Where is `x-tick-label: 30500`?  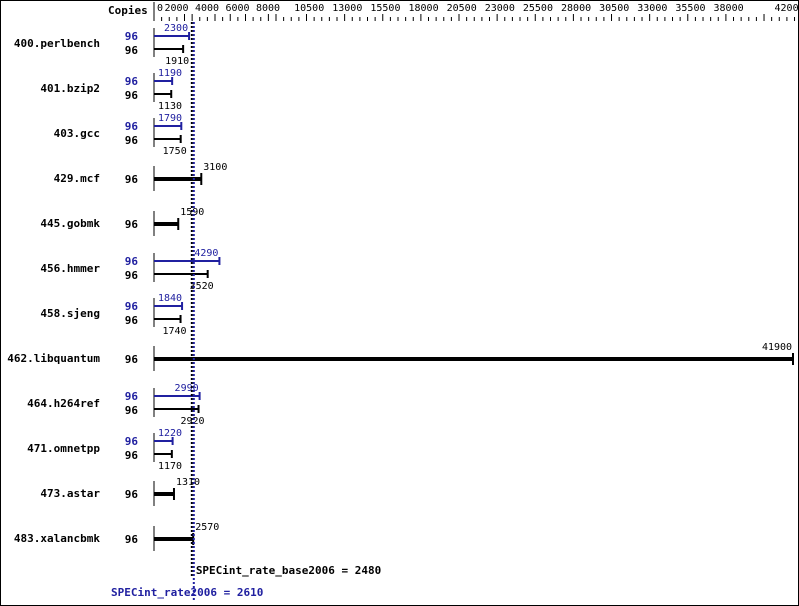 x-tick-label: 30500 is located at coordinates (614, 8).